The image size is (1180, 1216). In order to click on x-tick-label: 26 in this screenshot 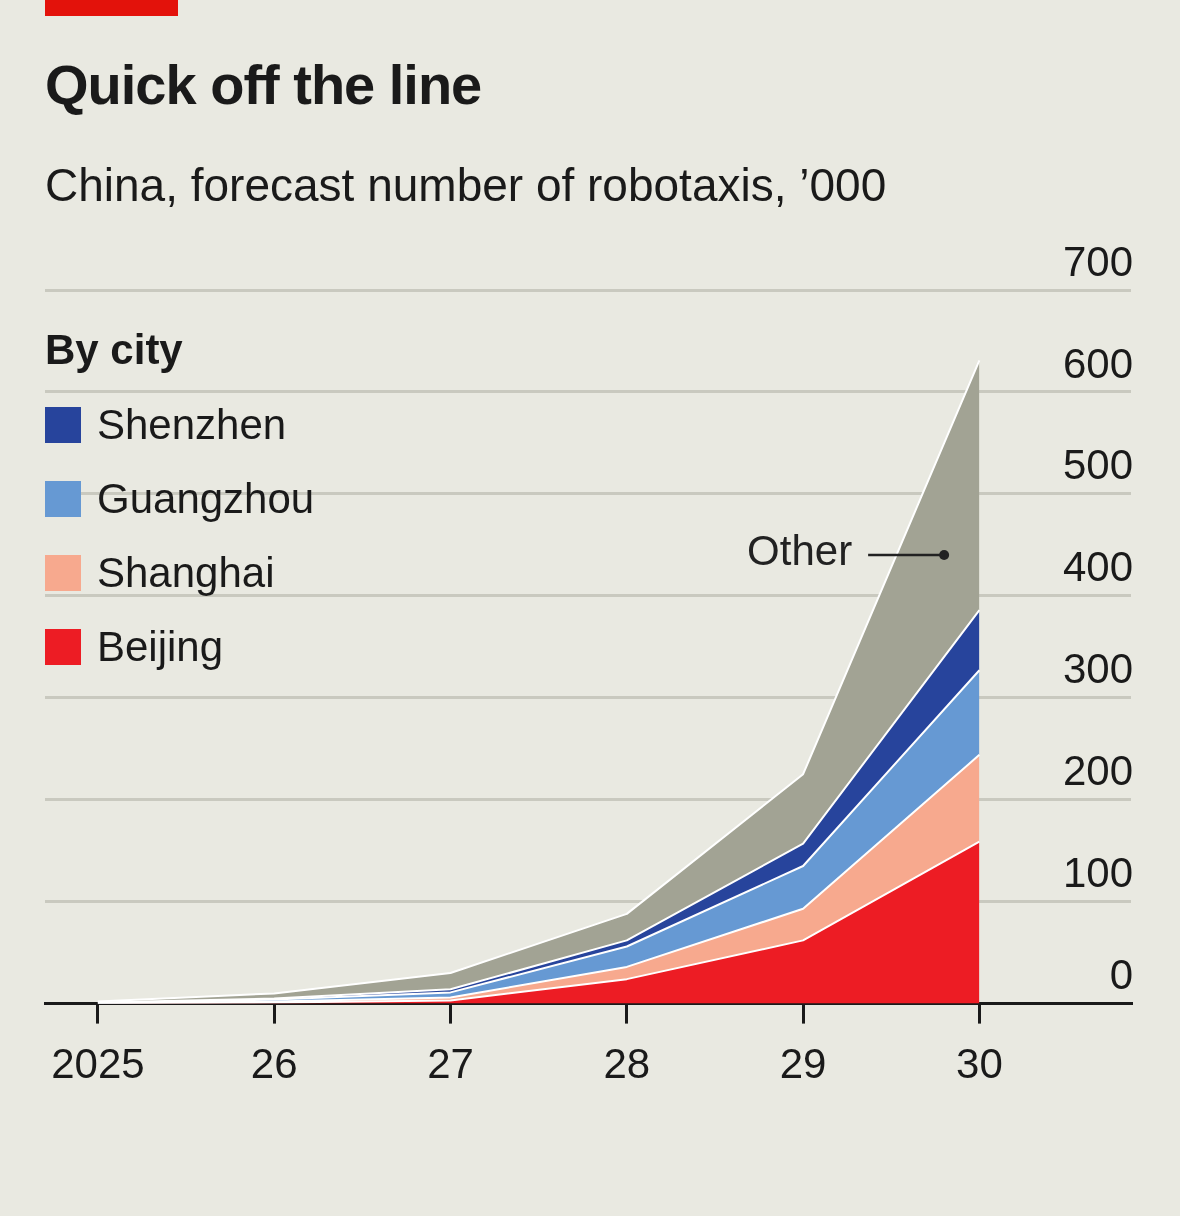, I will do `click(274, 1064)`.